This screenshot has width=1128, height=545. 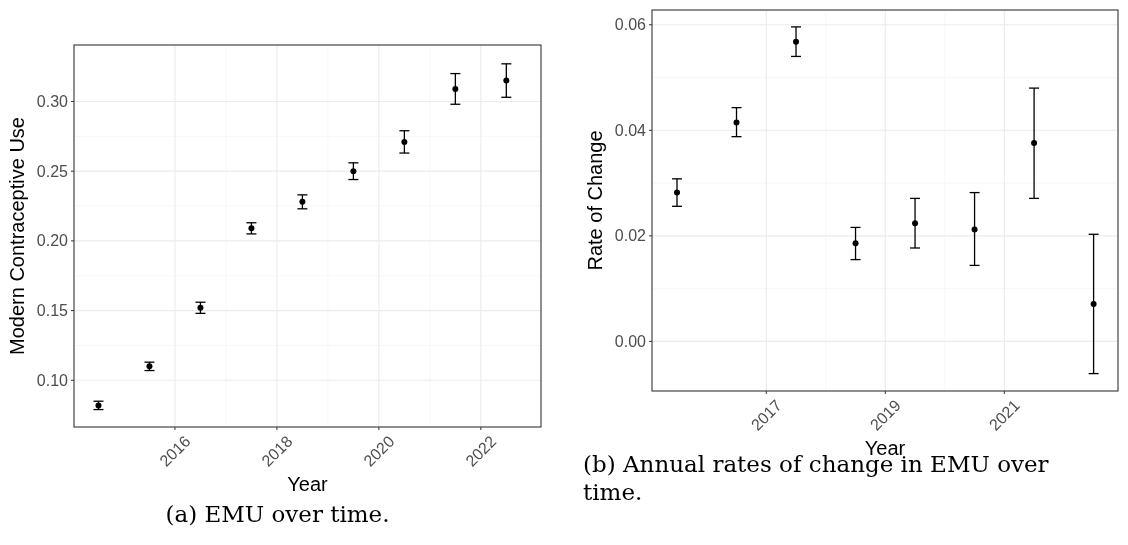 What do you see at coordinates (52, 102) in the screenshot?
I see `y-tick-label: 0.30` at bounding box center [52, 102].